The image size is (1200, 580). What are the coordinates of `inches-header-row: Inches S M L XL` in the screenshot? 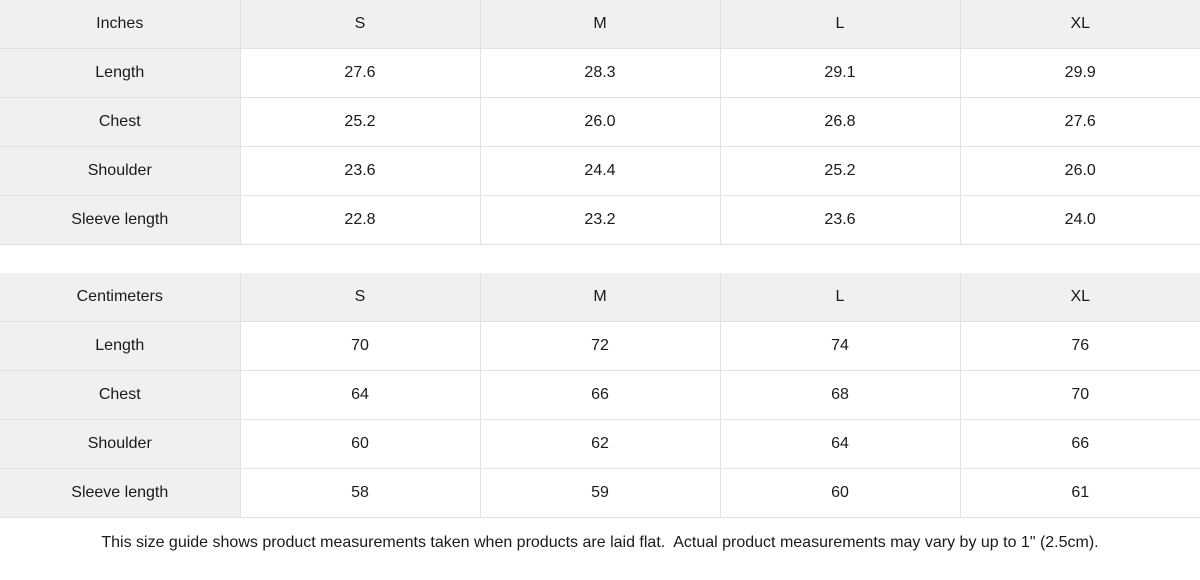 It's located at (600, 24).